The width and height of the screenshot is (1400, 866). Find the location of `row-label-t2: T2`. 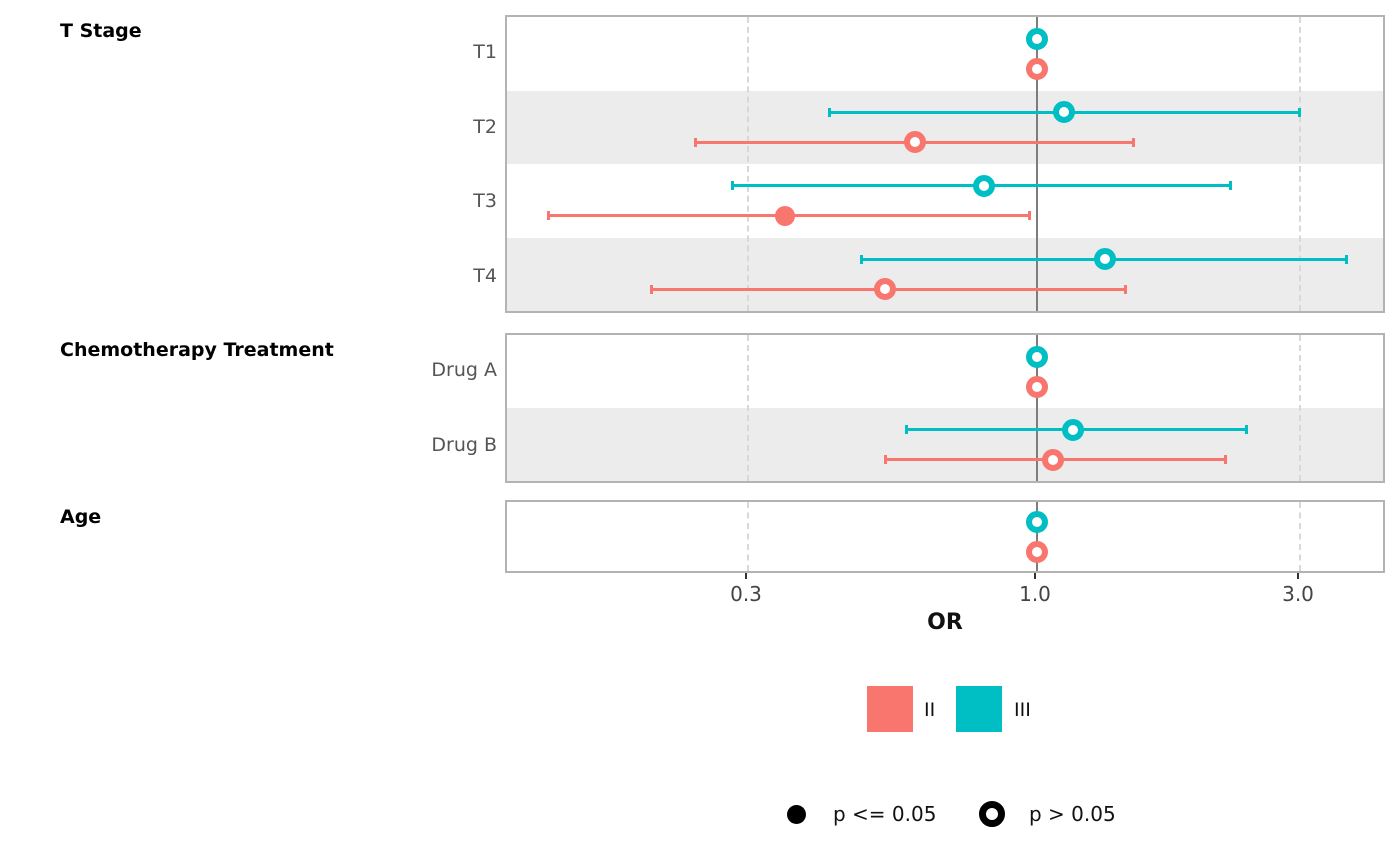

row-label-t2: T2 is located at coordinates (485, 127).